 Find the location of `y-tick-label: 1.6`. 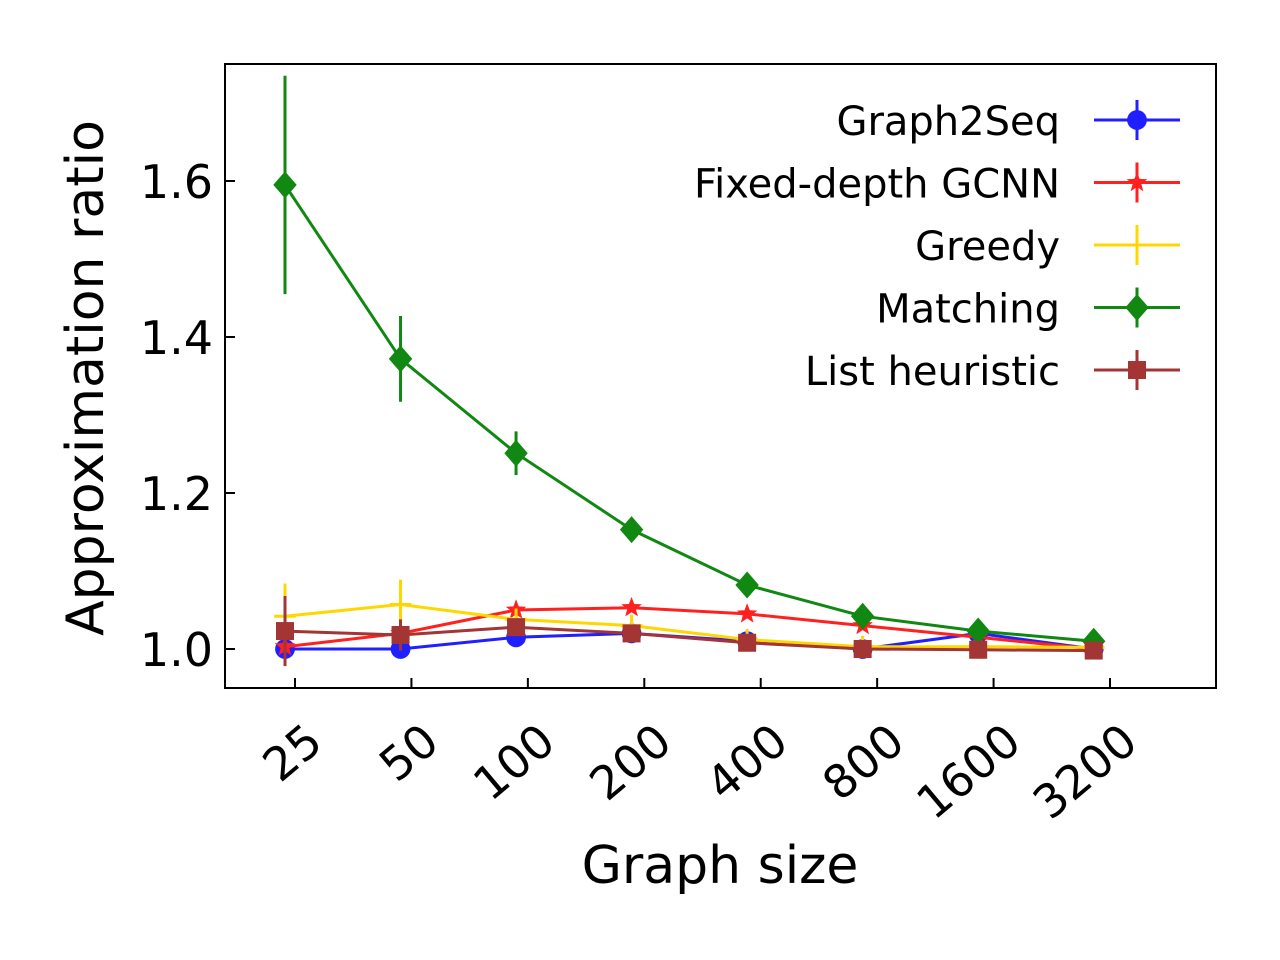

y-tick-label: 1.6 is located at coordinates (176, 182).